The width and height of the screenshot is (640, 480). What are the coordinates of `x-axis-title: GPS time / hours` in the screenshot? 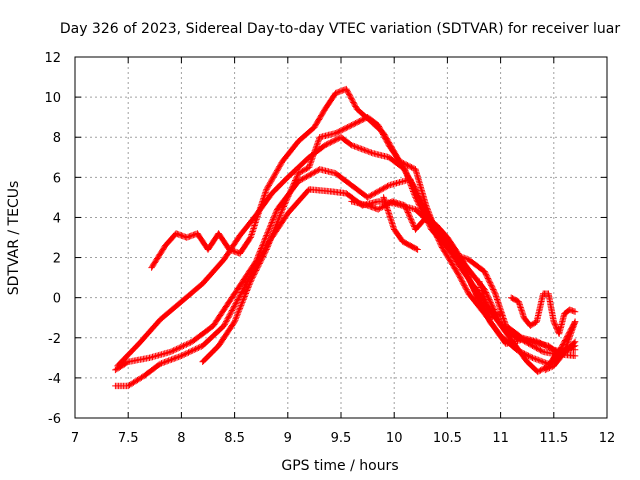 It's located at (339, 466).